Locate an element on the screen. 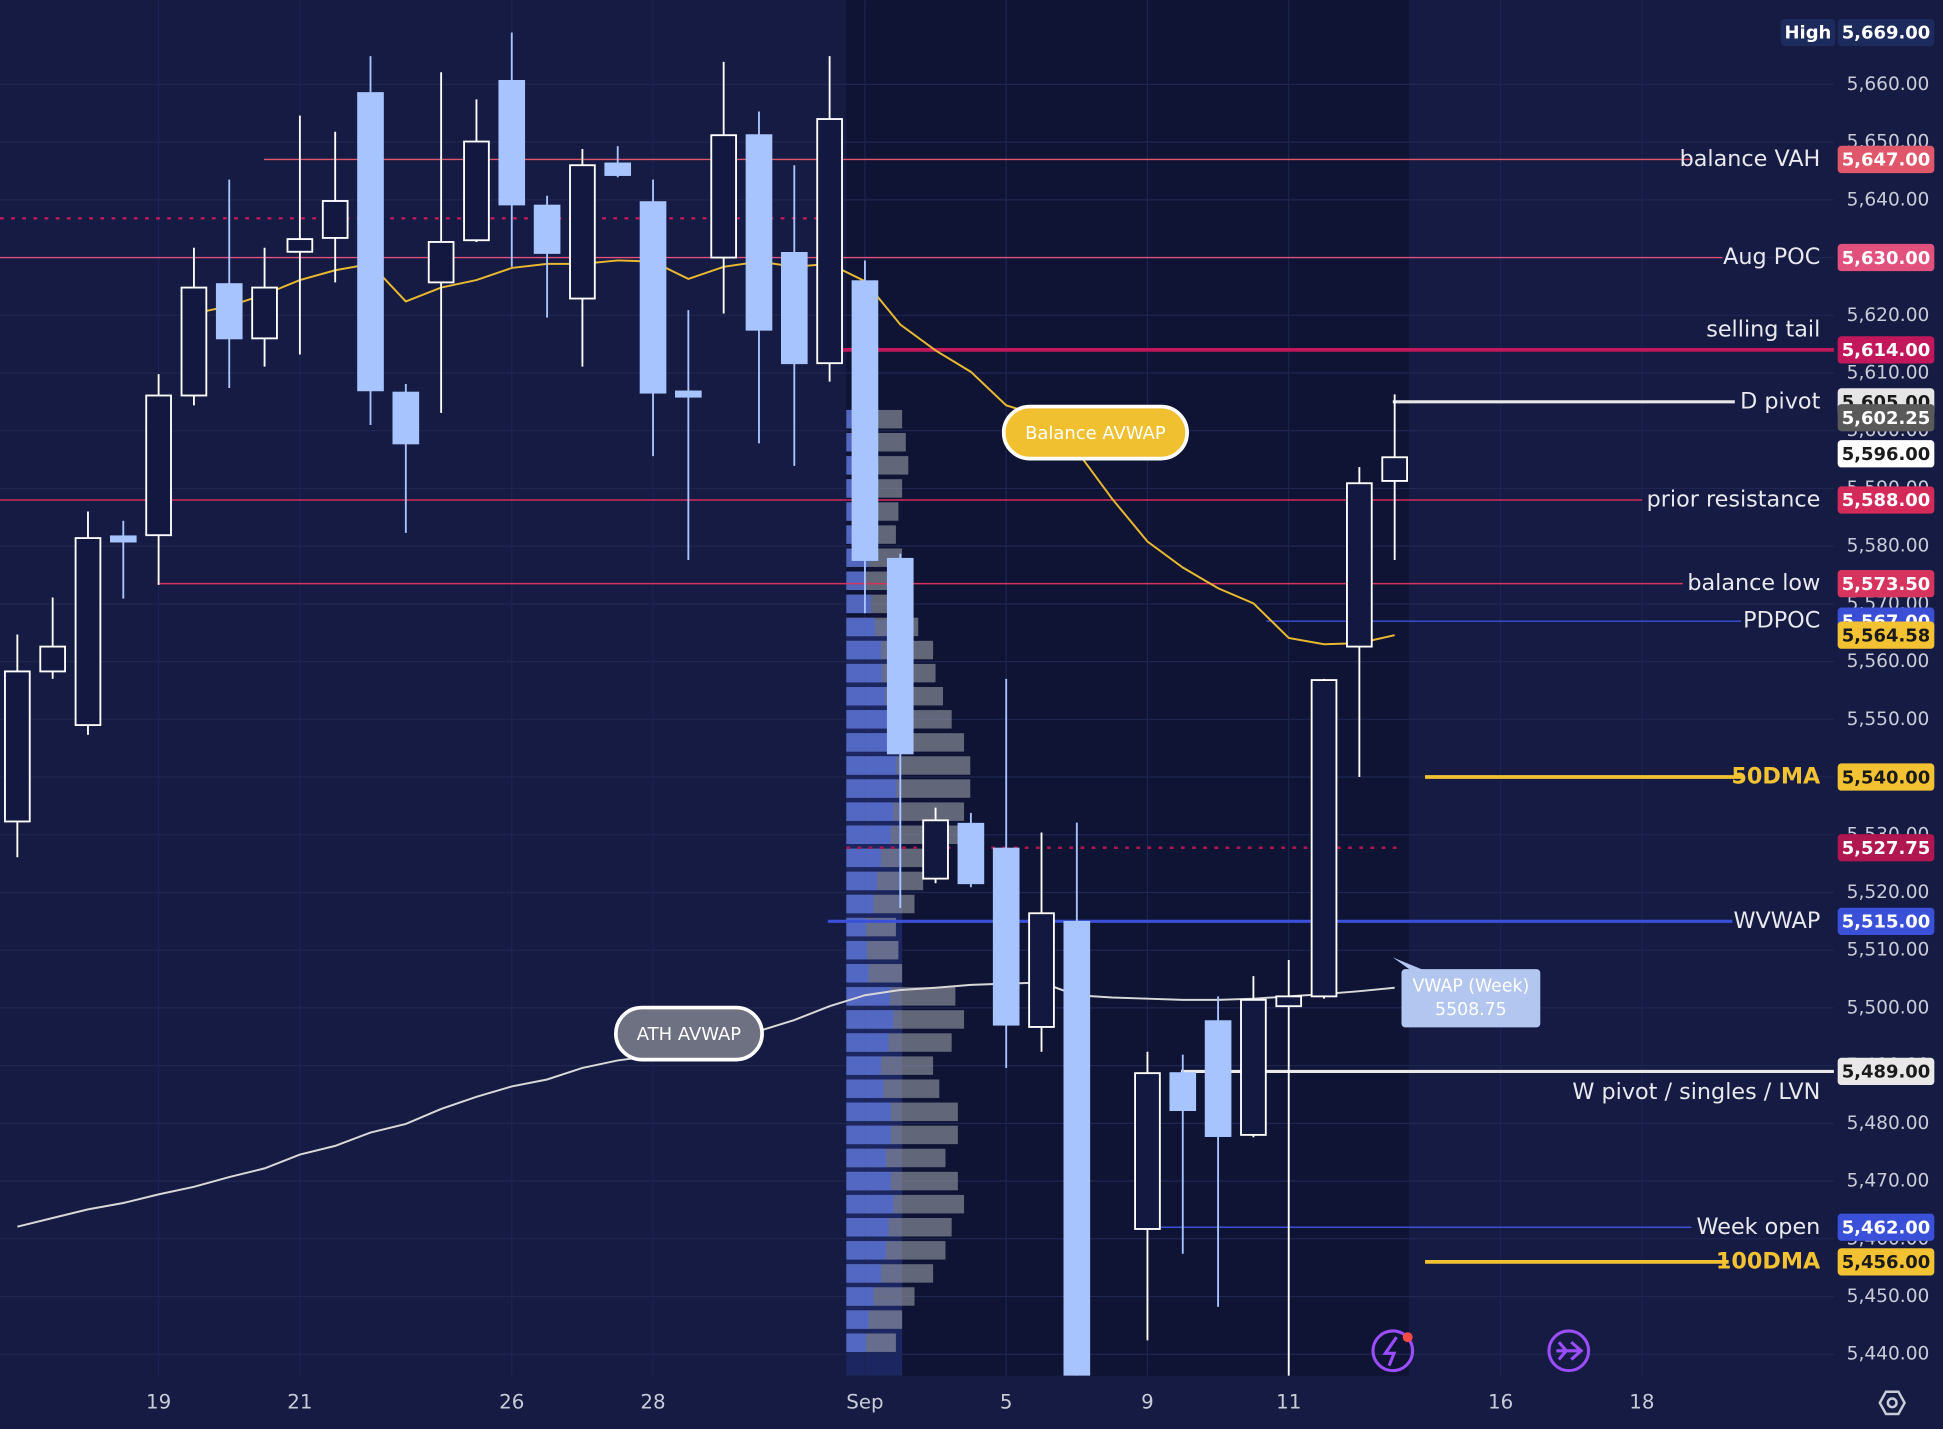 The width and height of the screenshot is (1943, 1429). price-tag-label: 5,669.00 is located at coordinates (1886, 33).